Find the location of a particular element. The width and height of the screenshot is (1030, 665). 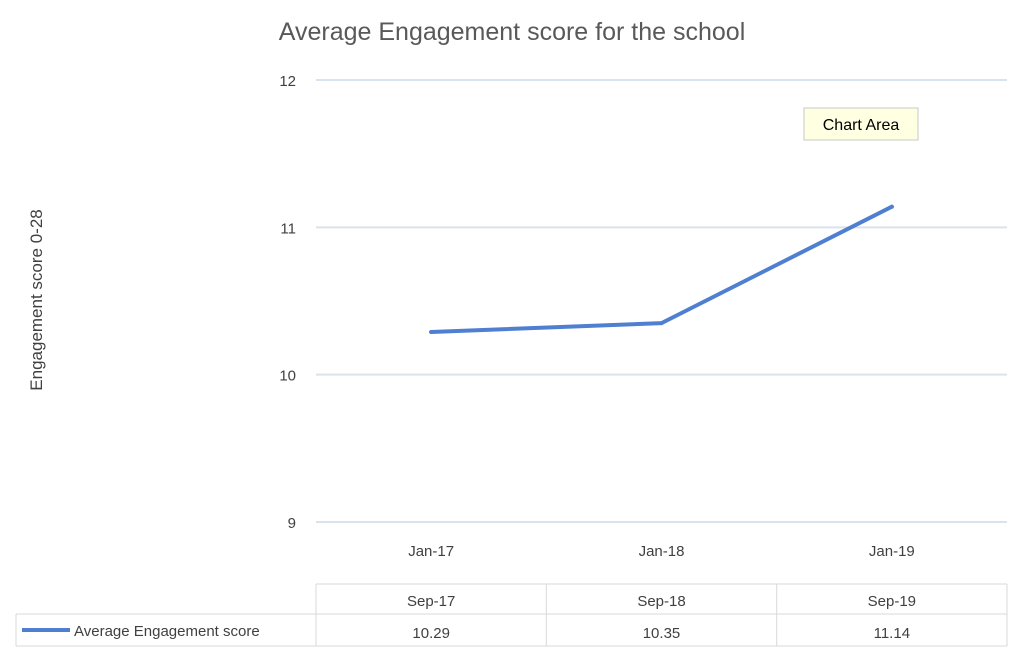

table-value-cell: 11.14 is located at coordinates (892, 633).